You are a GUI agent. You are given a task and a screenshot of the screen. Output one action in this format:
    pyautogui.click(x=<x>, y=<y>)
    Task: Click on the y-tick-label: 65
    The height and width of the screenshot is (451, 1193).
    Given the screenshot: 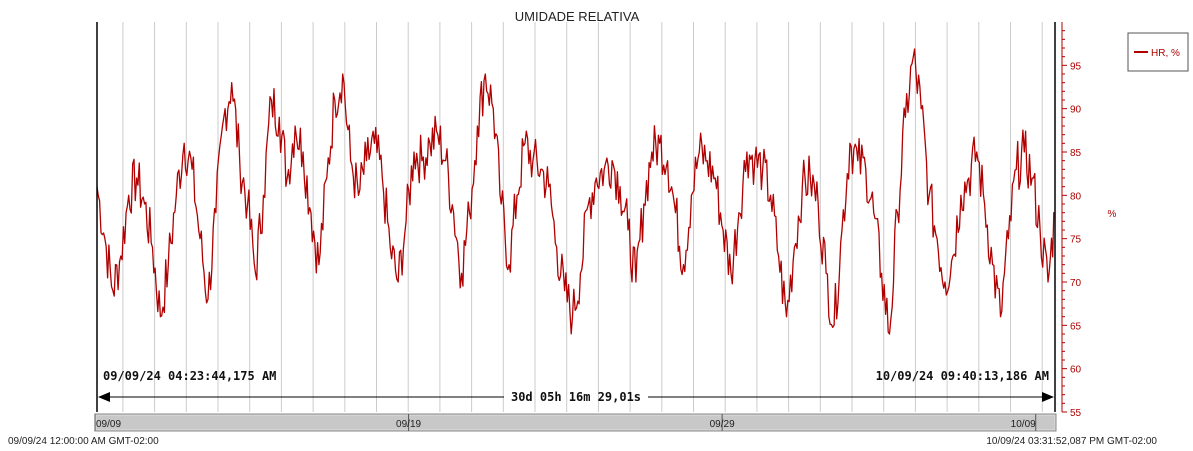 What is the action you would take?
    pyautogui.click(x=1076, y=326)
    